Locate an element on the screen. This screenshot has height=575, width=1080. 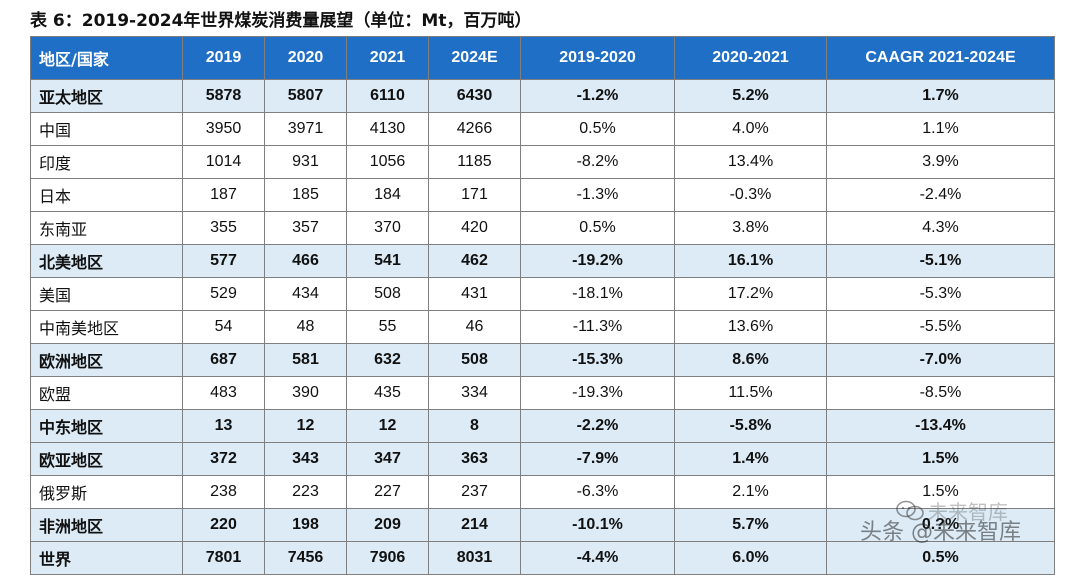
table-row-region: 亚太地区 5878 5807 6110 6430 -1.2% 5.2% 1.7% is located at coordinates (542, 96).